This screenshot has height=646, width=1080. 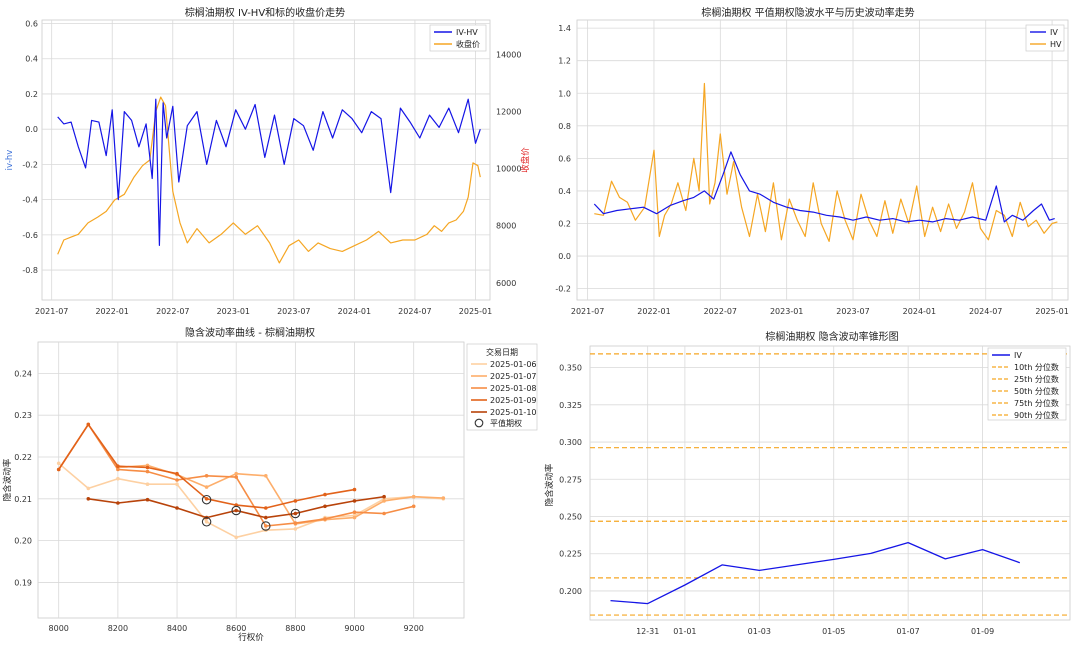 I want to click on p4-x-tick: 01-09, so click(x=982, y=631).